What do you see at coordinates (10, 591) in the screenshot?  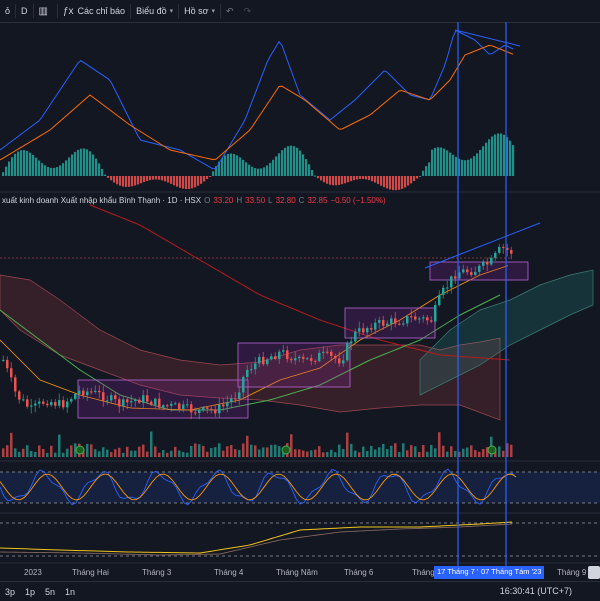 I see `timeframe-1: 3p` at bounding box center [10, 591].